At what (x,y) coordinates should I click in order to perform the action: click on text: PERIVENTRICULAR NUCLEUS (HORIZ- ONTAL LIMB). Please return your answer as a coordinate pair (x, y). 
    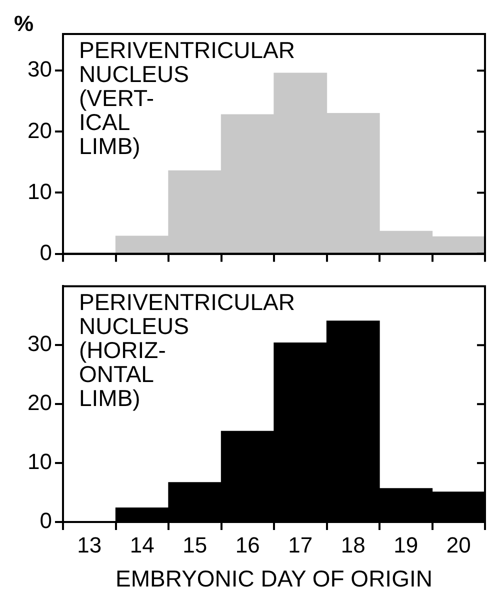
    Looking at the image, I should click on (187, 350).